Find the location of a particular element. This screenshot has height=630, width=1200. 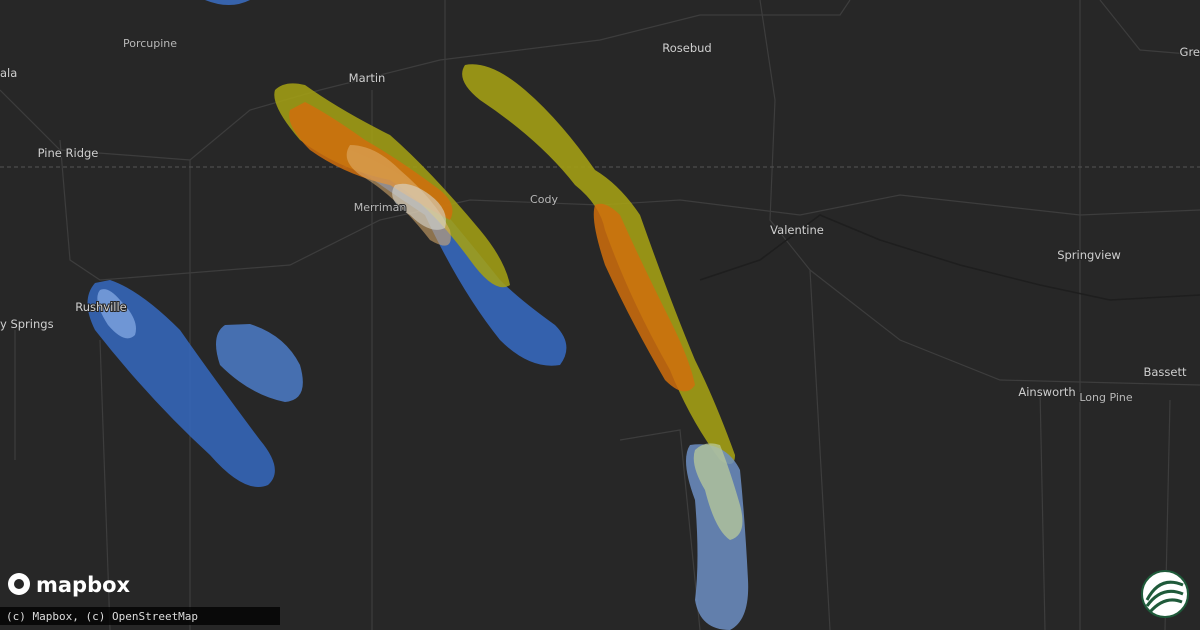

place-label: Valentine is located at coordinates (797, 230).